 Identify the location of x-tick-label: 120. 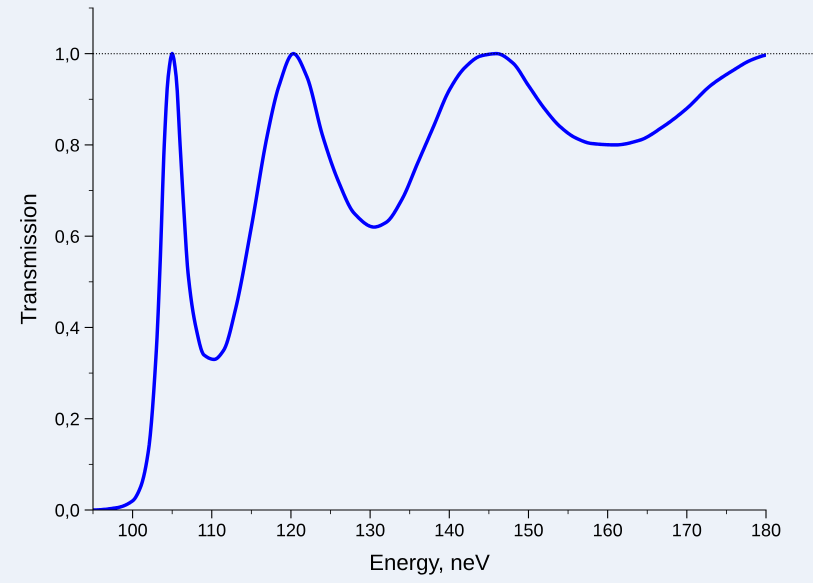
(291, 530).